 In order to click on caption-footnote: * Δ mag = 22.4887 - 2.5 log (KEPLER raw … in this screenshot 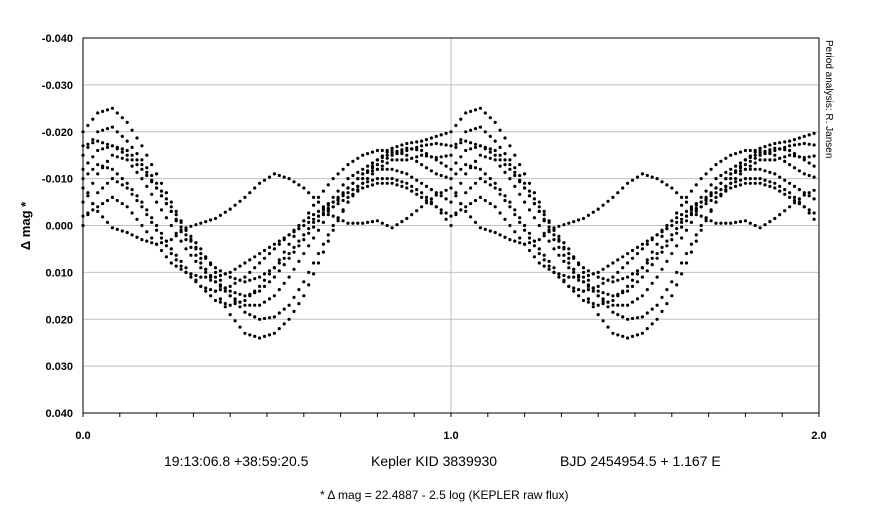, I will do `click(444, 495)`.